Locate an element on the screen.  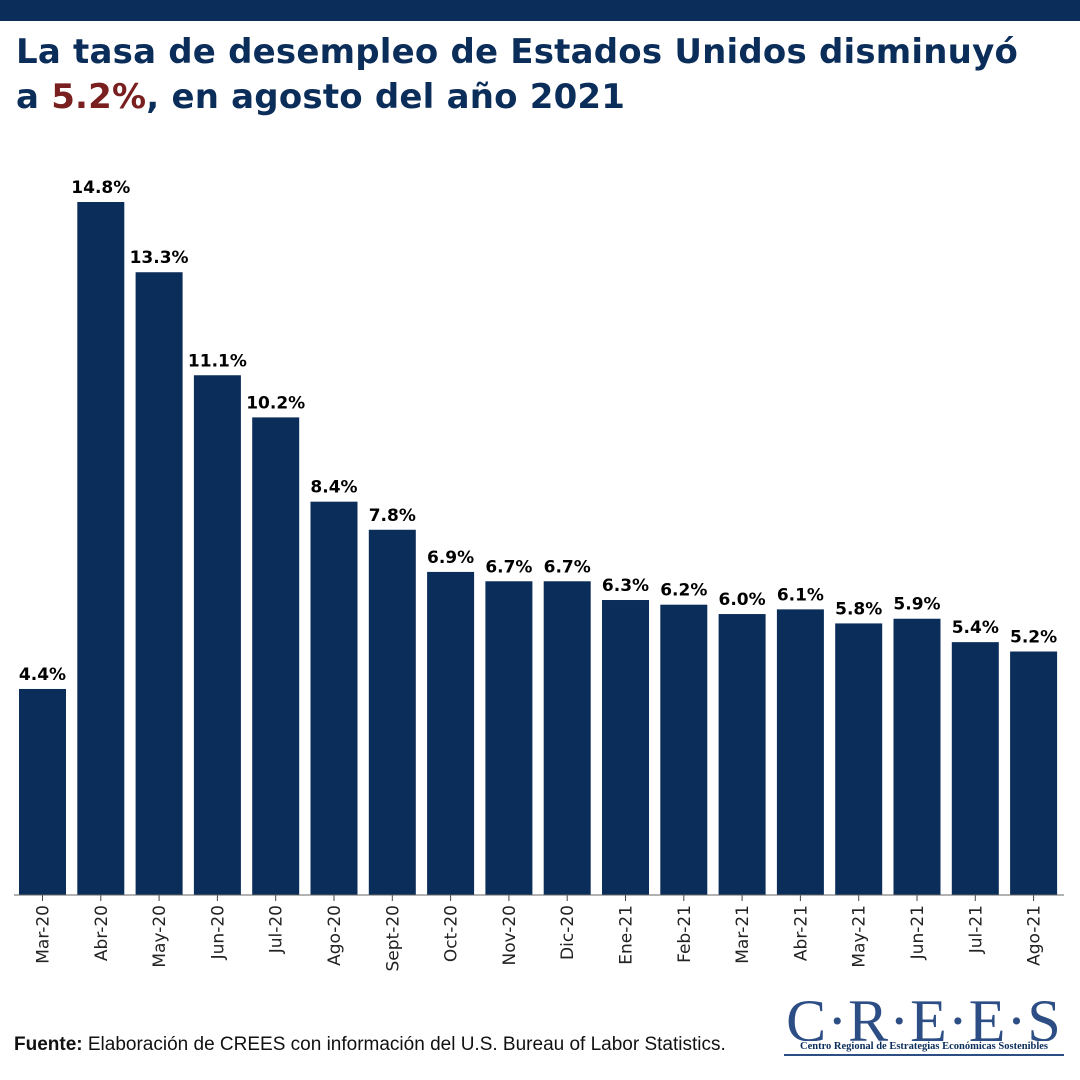
x-tick-label-Ene-21: Ene-21 is located at coordinates (627, 935).